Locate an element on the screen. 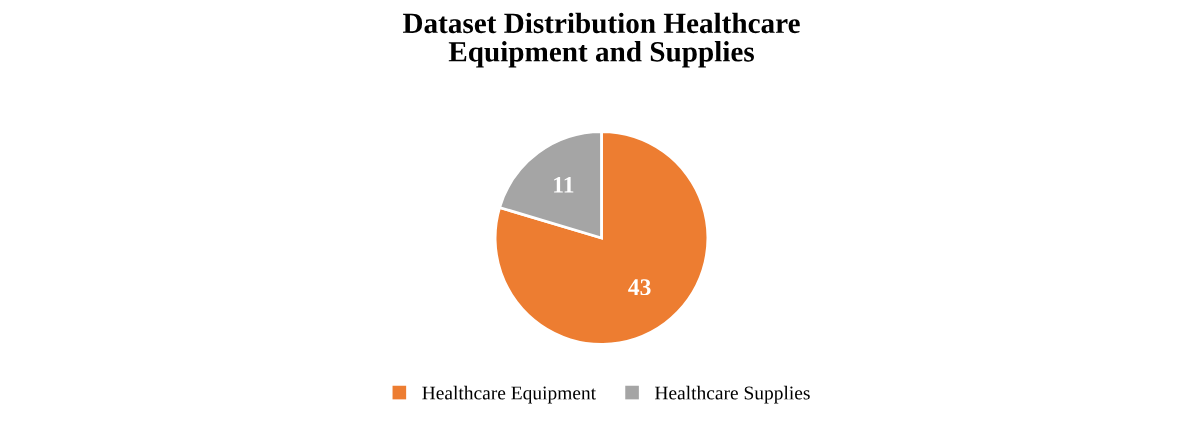  legend-label: Healthcare Equipment is located at coordinates (509, 394).